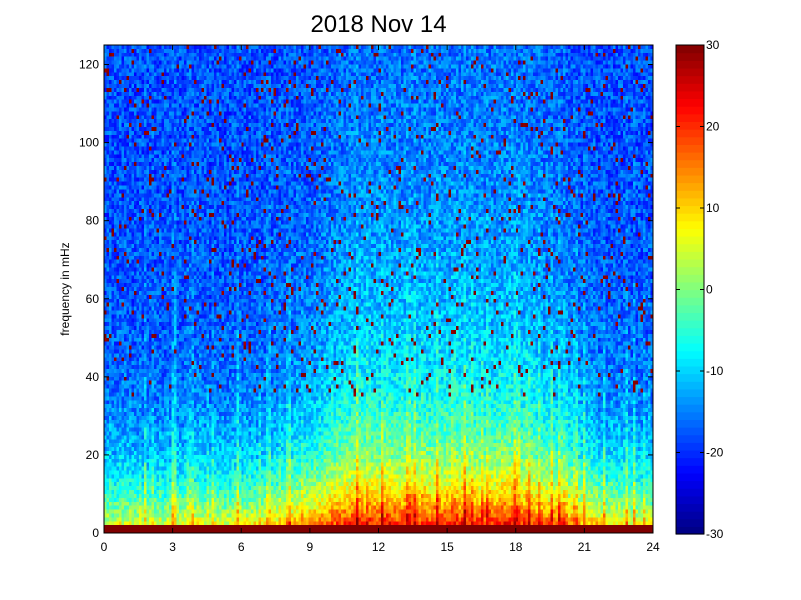 The width and height of the screenshot is (801, 600). Describe the element at coordinates (378, 24) in the screenshot. I see `chart-title: 2018 Nov 14` at that location.